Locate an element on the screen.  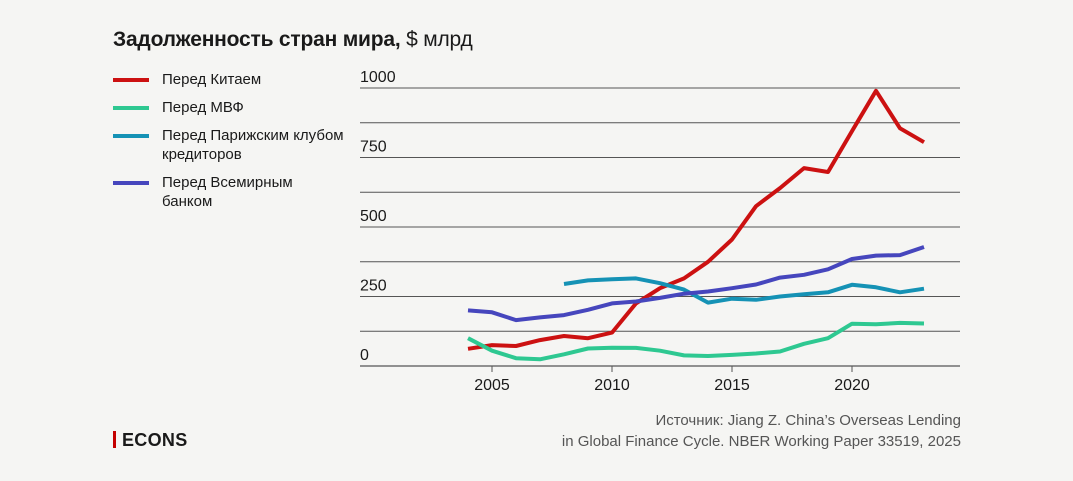
y-tick-label: 500 is located at coordinates (373, 216).